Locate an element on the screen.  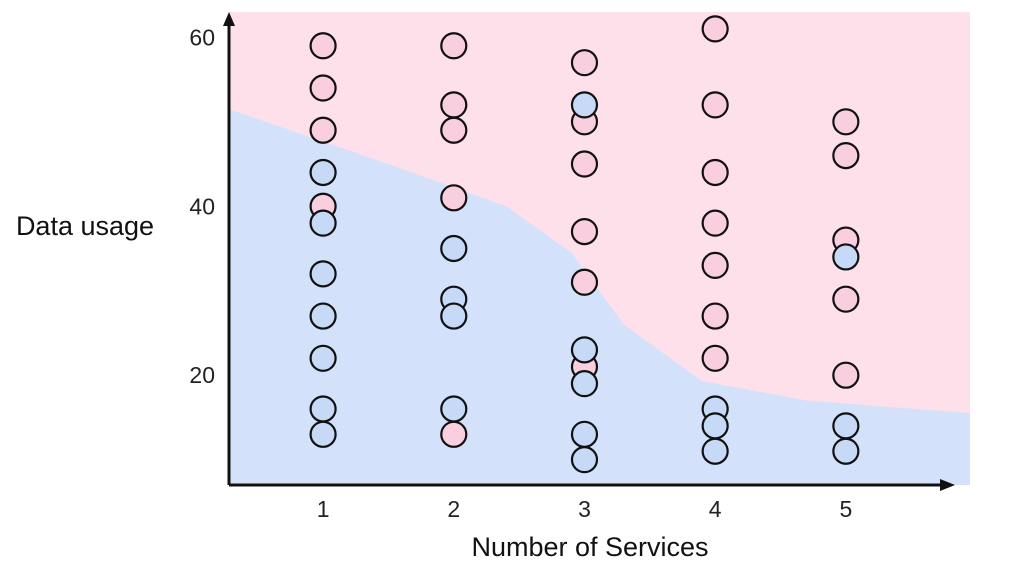
x-axis-arrow-icon is located at coordinates (947, 485).